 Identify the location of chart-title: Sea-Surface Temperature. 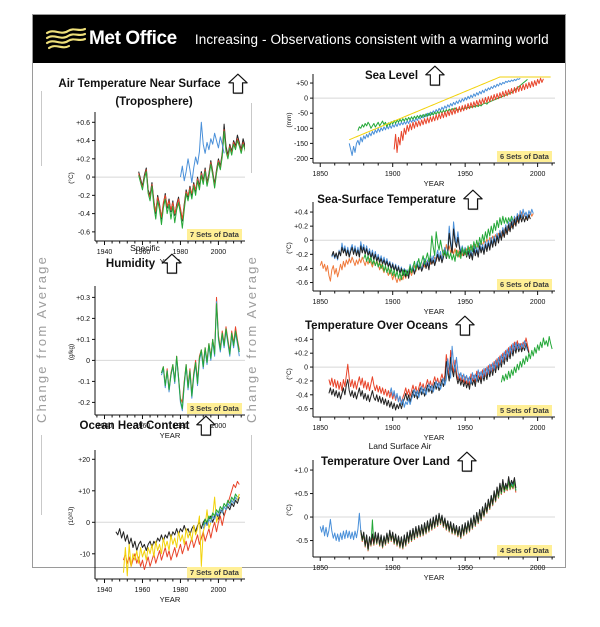
(386, 200).